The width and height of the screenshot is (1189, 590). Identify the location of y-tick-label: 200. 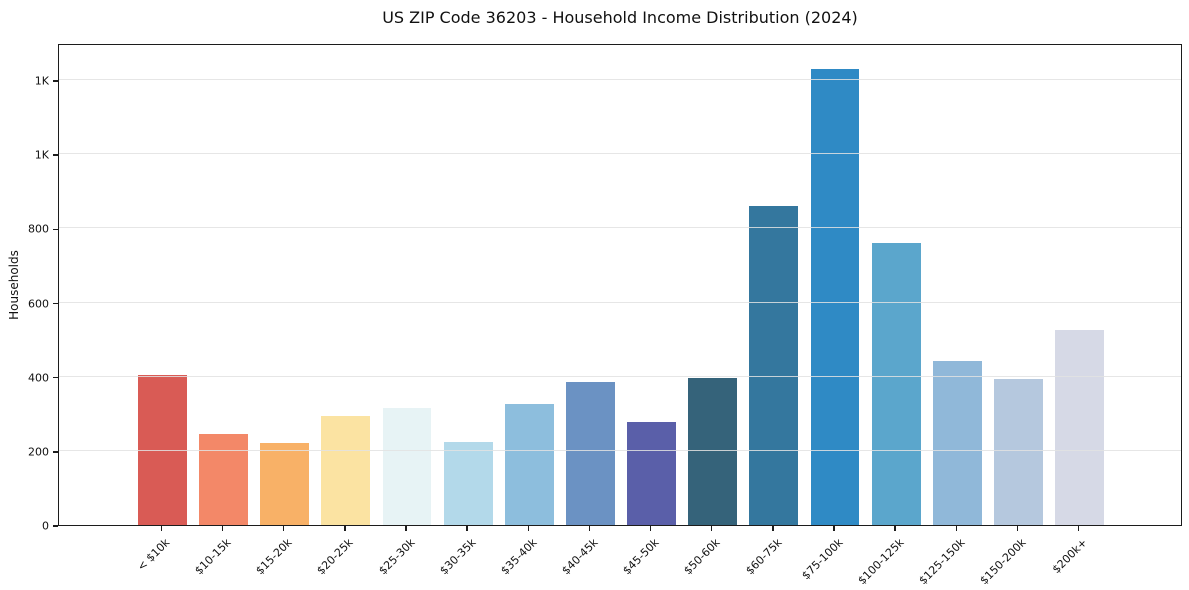
(38, 452).